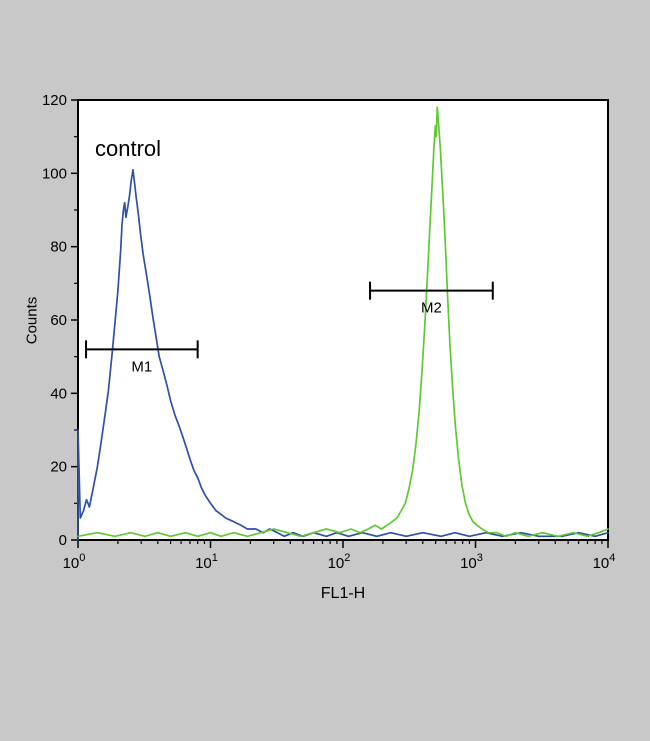  I want to click on x-tick-label: 10⁰, so click(74, 562).